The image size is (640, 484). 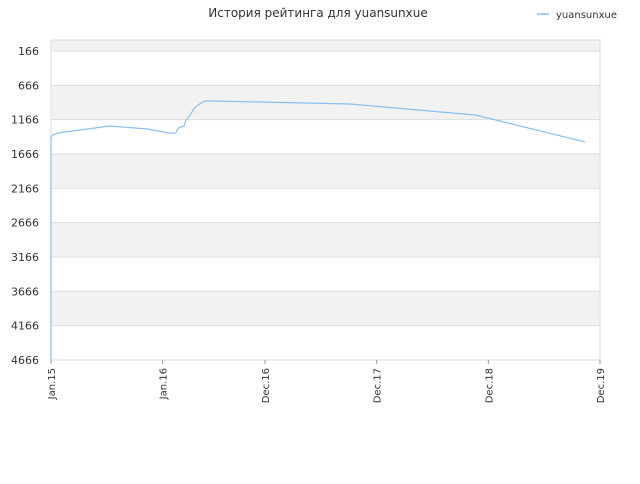 What do you see at coordinates (317, 13) in the screenshot?
I see `chart-title: История рейтинга для yuansunxue` at bounding box center [317, 13].